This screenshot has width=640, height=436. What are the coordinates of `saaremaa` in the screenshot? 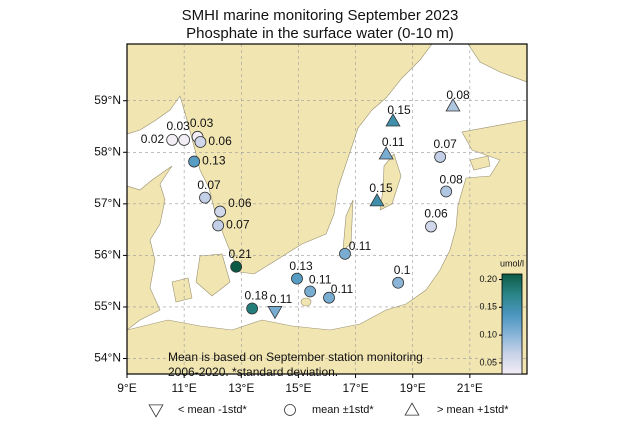 It's located at (480, 163).